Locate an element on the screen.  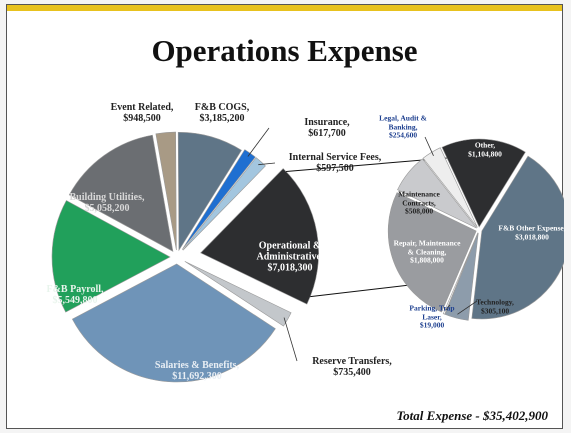
slice-label: F&B Other Expense, $3,018,800 is located at coordinates (532, 232).